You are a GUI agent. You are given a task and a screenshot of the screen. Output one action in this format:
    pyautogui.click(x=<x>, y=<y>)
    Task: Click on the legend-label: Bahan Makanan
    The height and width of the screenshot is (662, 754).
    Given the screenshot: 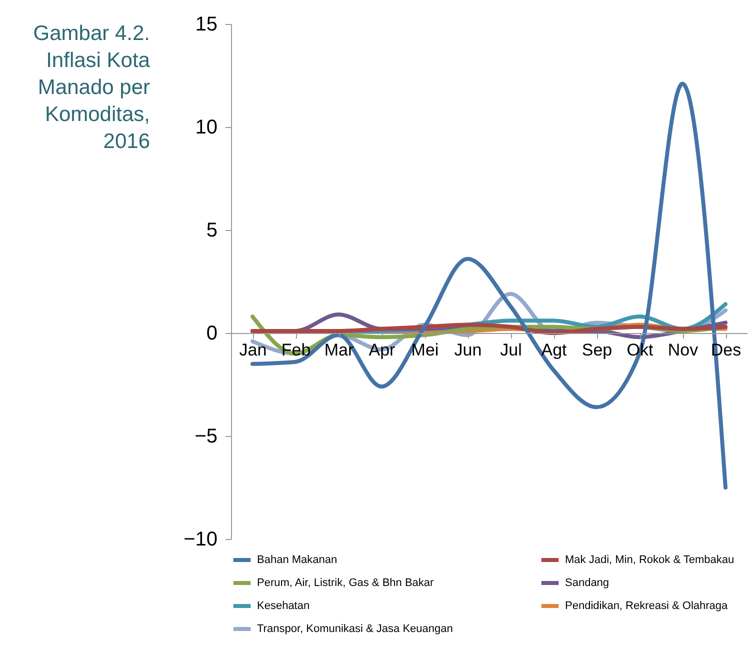 What is the action you would take?
    pyautogui.click(x=297, y=560)
    